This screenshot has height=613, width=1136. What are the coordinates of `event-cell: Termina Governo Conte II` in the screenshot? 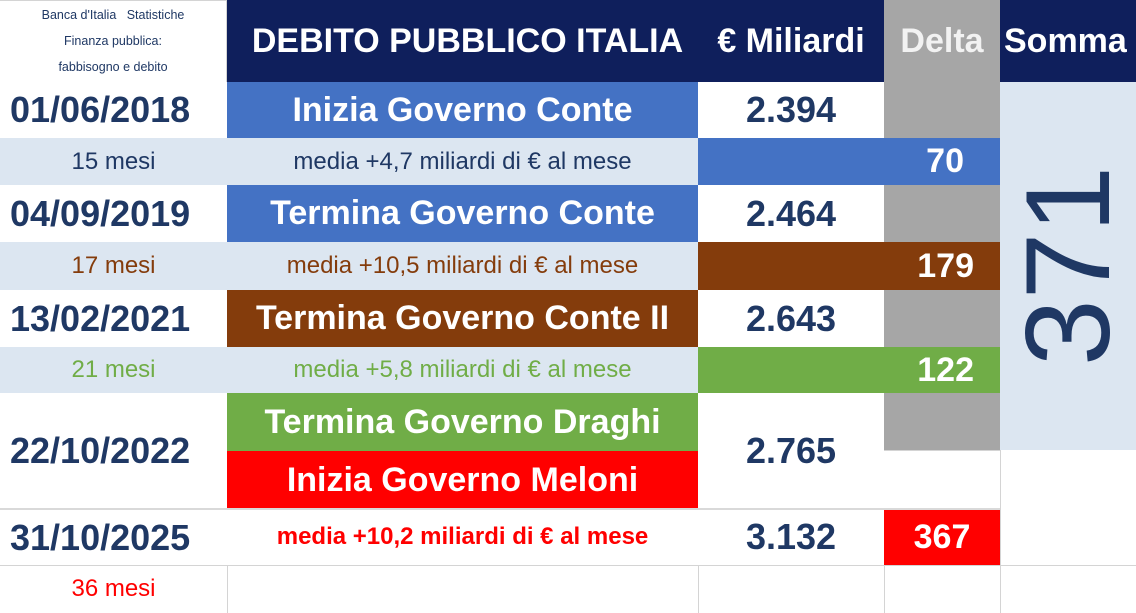 It's located at (462, 318).